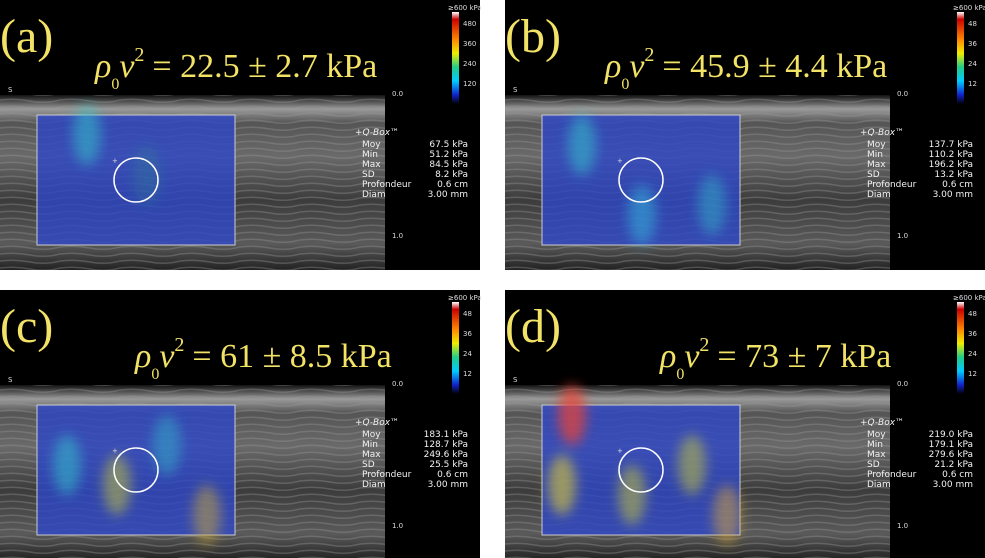  I want to click on qbox-value: 51.2 kPa, so click(448, 155).